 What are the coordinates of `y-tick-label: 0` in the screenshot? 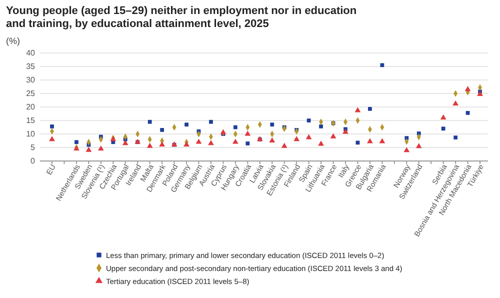 It's located at (33, 161).